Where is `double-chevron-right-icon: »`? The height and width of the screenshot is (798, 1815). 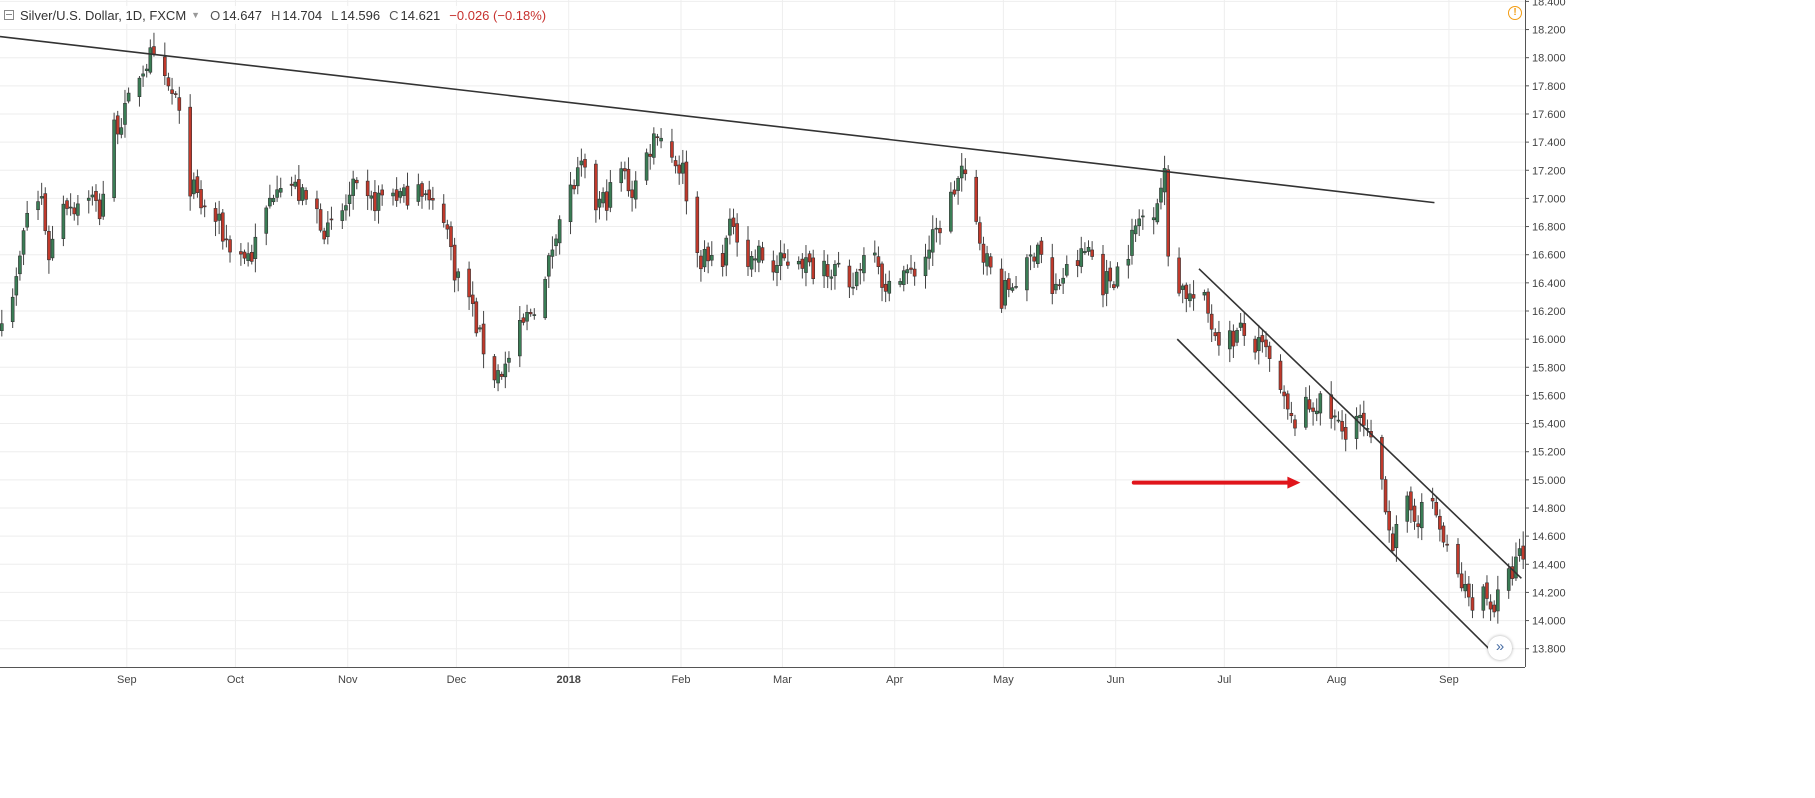
double-chevron-right-icon: » is located at coordinates (1500, 648).